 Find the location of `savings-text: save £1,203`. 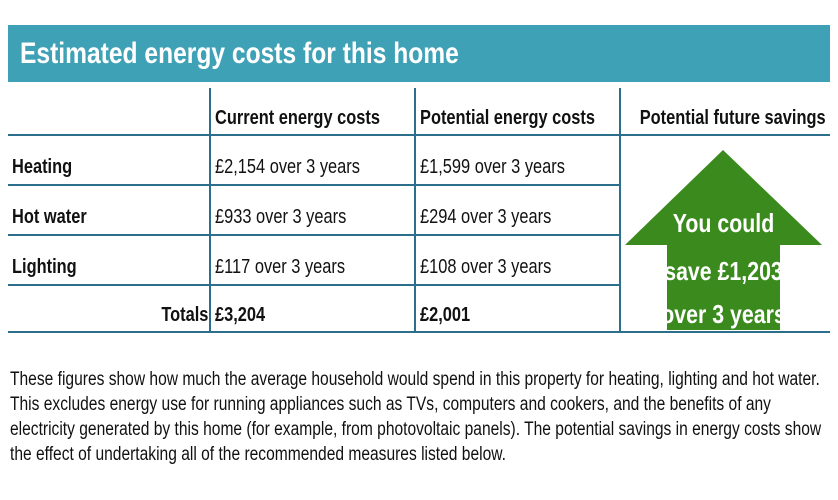

savings-text: save £1,203 is located at coordinates (723, 271).